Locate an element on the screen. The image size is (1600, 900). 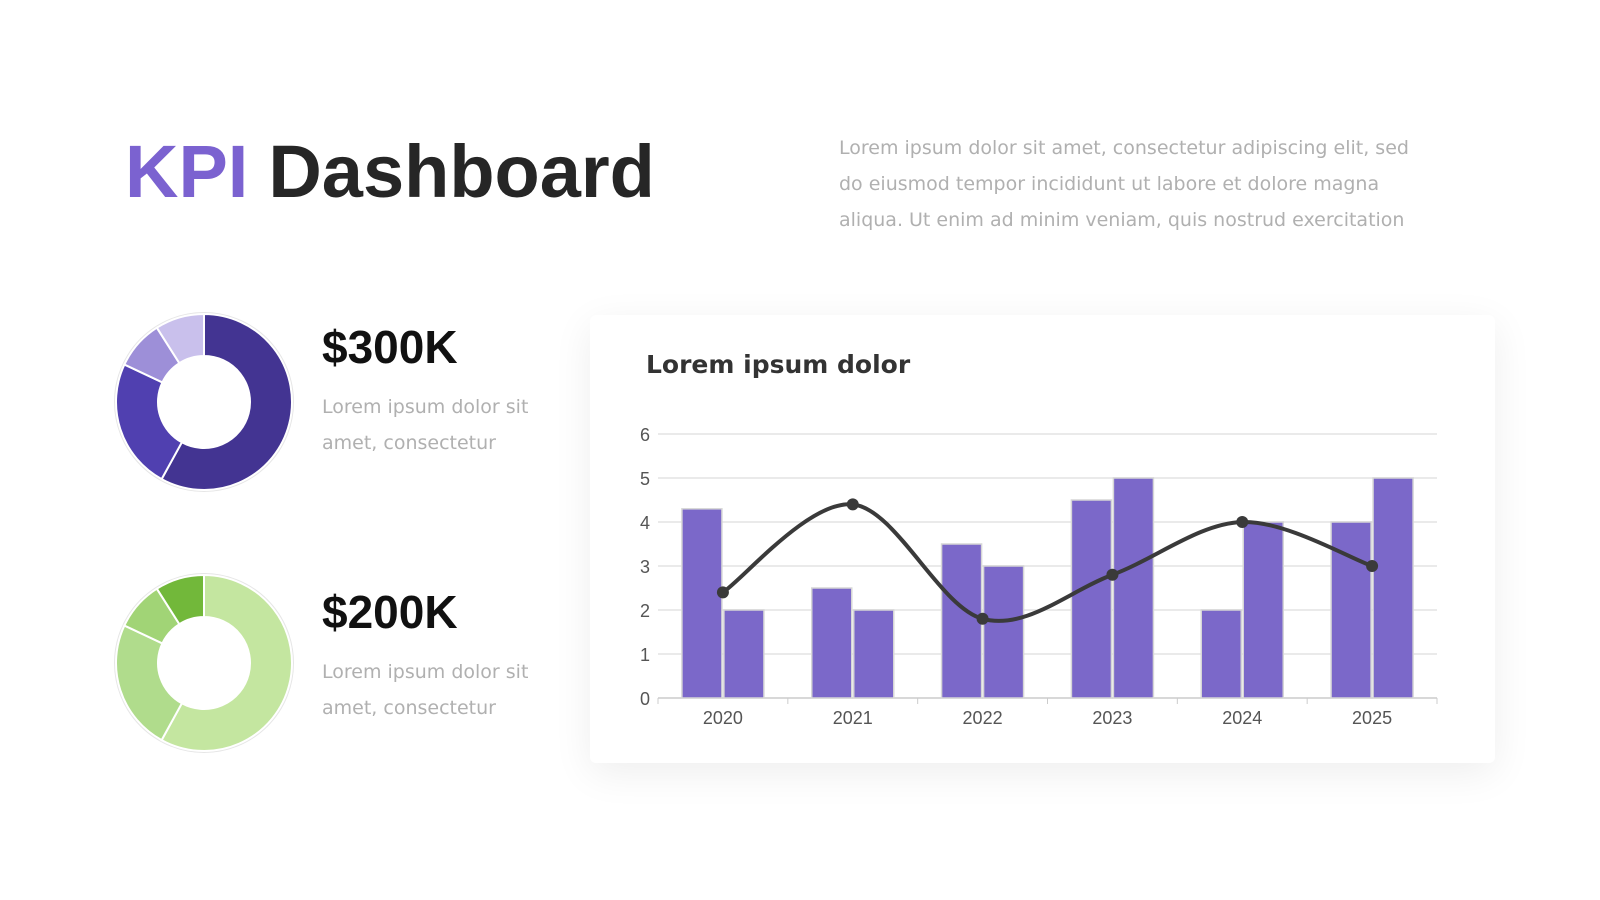
x-tick-label: 2021 is located at coordinates (853, 718).